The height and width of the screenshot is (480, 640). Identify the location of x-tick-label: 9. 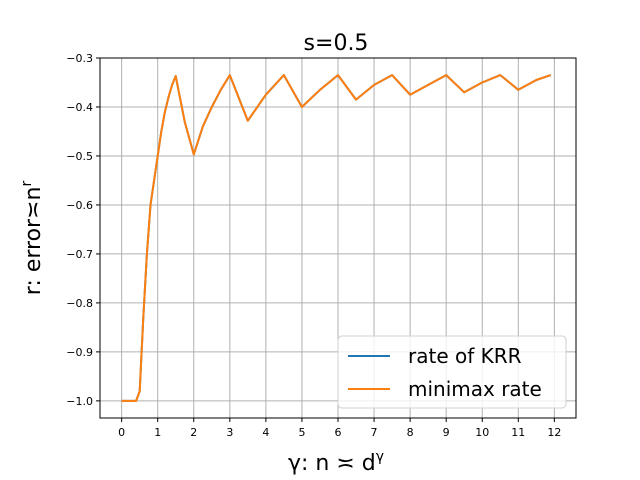
(446, 432).